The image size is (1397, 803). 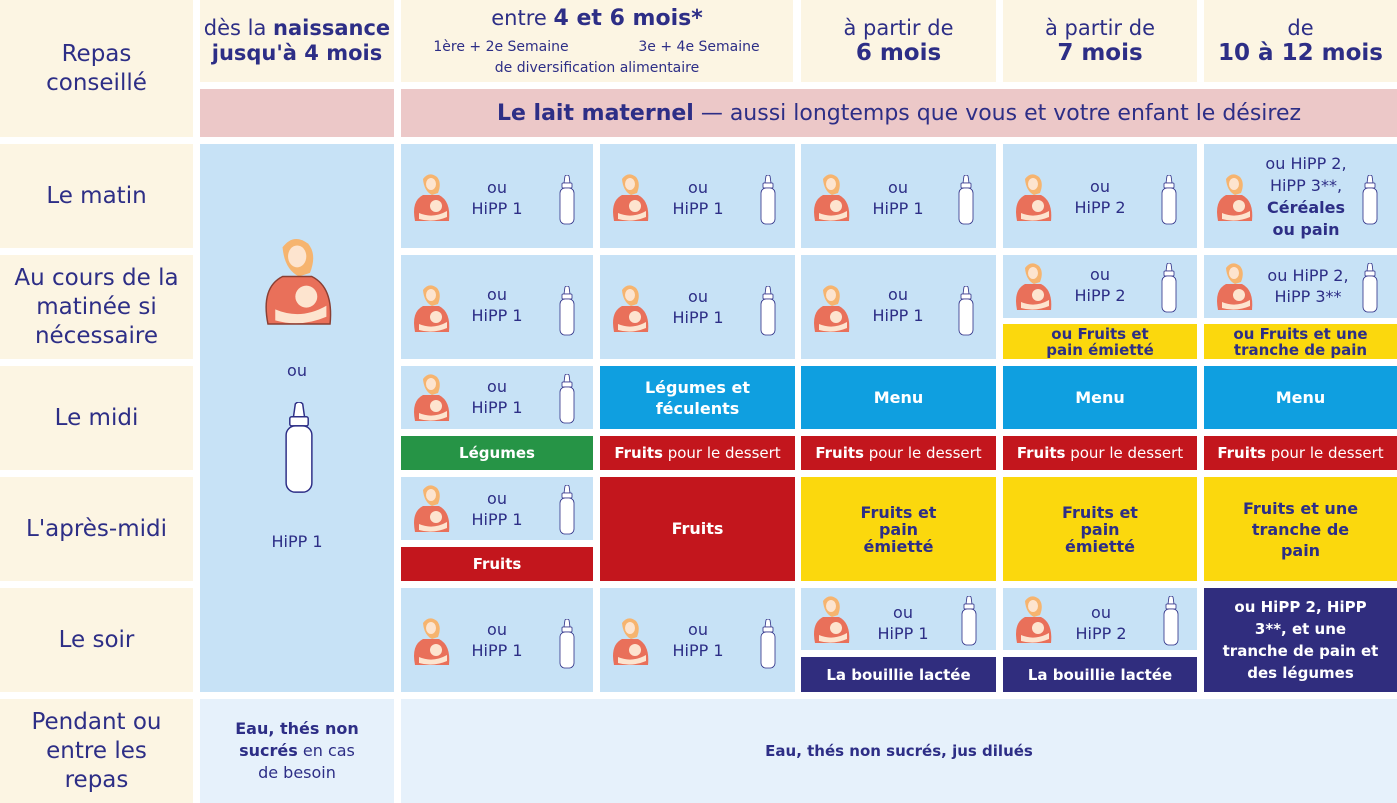 What do you see at coordinates (899, 751) in the screenshot?
I see `pendant-all: Eau, thés non sucrés, jus dilués` at bounding box center [899, 751].